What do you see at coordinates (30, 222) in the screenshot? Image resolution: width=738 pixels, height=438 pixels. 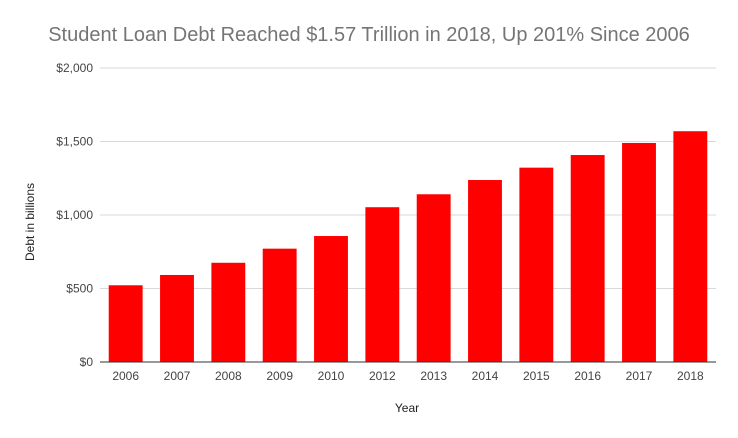 I see `y-axis-title: Debt in billions` at bounding box center [30, 222].